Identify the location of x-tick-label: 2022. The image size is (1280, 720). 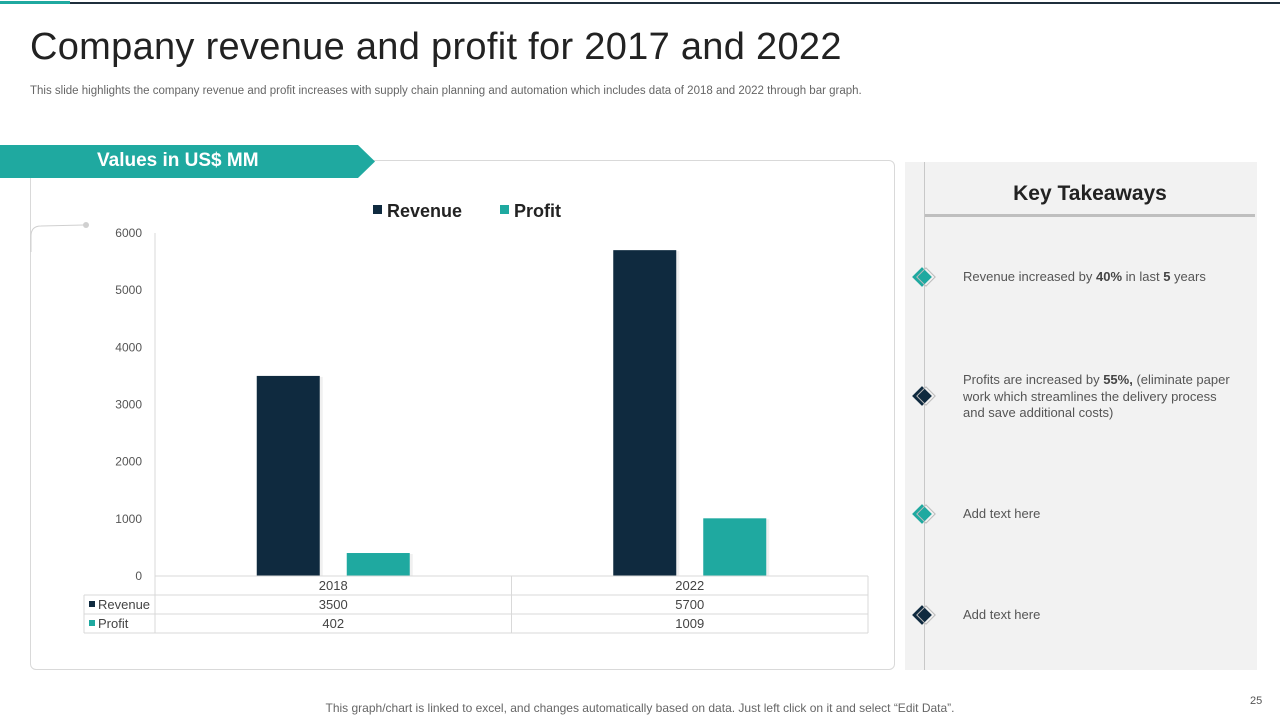
(689, 585).